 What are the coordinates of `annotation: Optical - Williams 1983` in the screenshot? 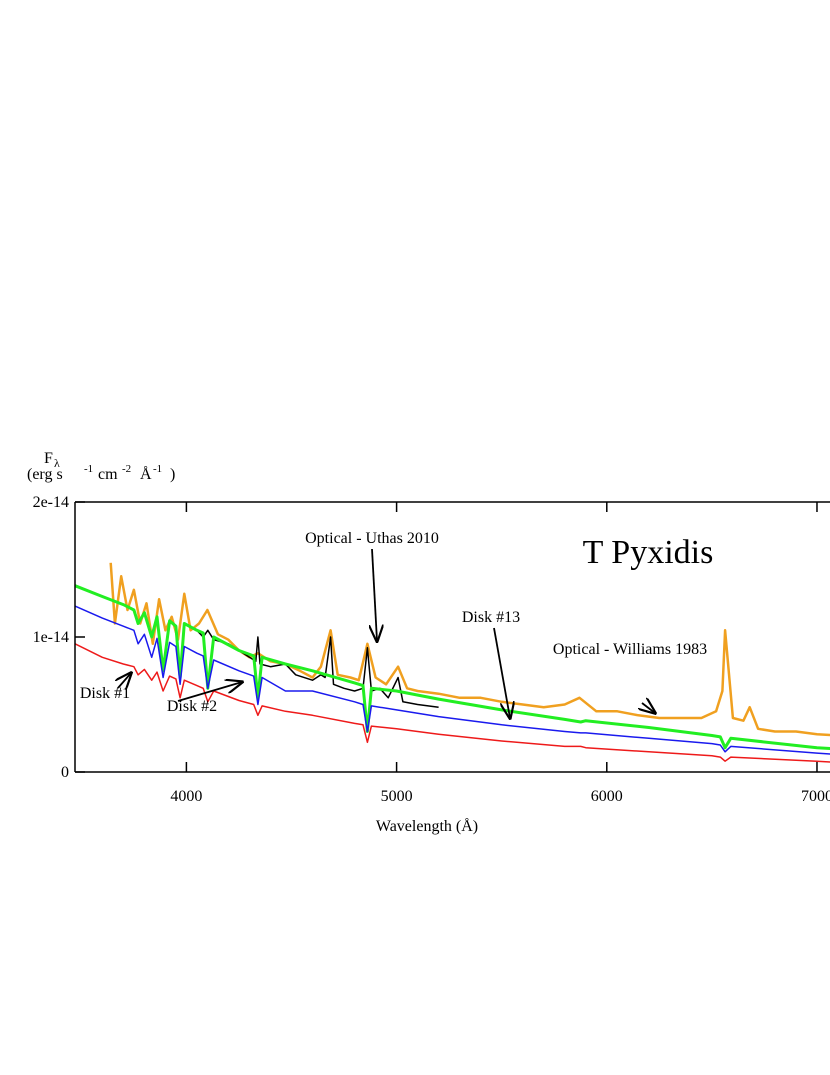 It's located at (630, 649).